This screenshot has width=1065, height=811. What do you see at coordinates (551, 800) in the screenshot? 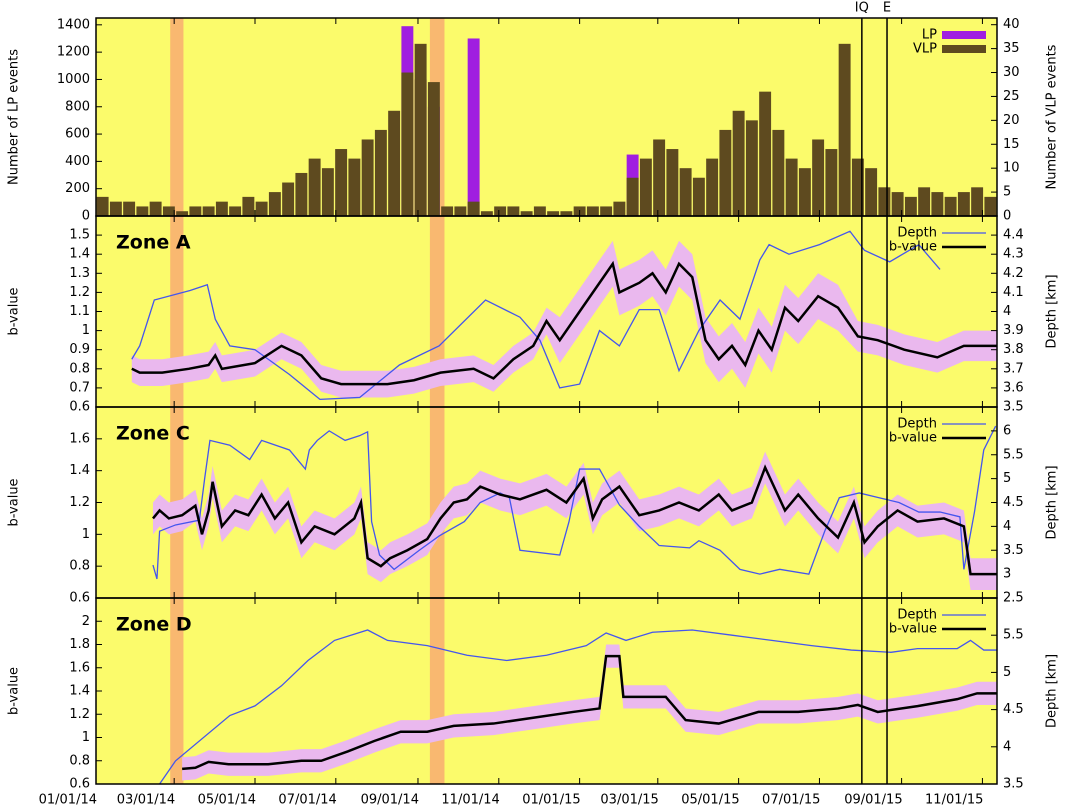
I see `x-tick-label: 01/01/15` at bounding box center [551, 800].